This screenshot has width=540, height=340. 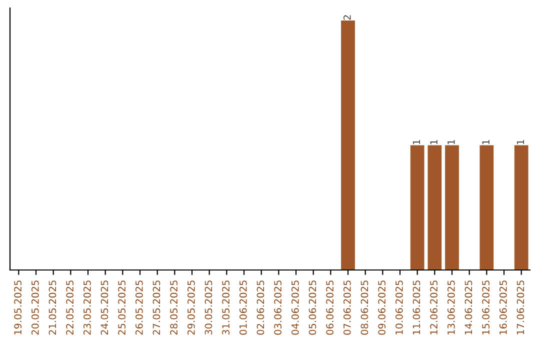 I want to click on x-tick-label: 30.05.2025, so click(x=208, y=307).